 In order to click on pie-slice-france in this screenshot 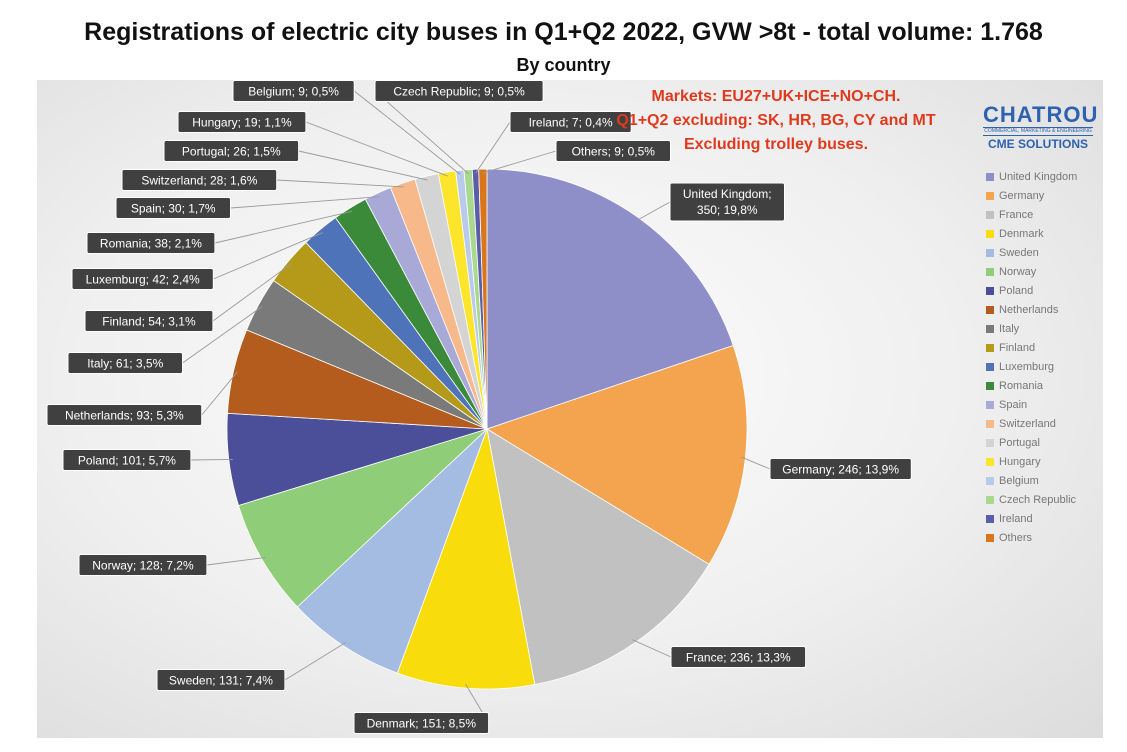, I will do `click(598, 557)`.